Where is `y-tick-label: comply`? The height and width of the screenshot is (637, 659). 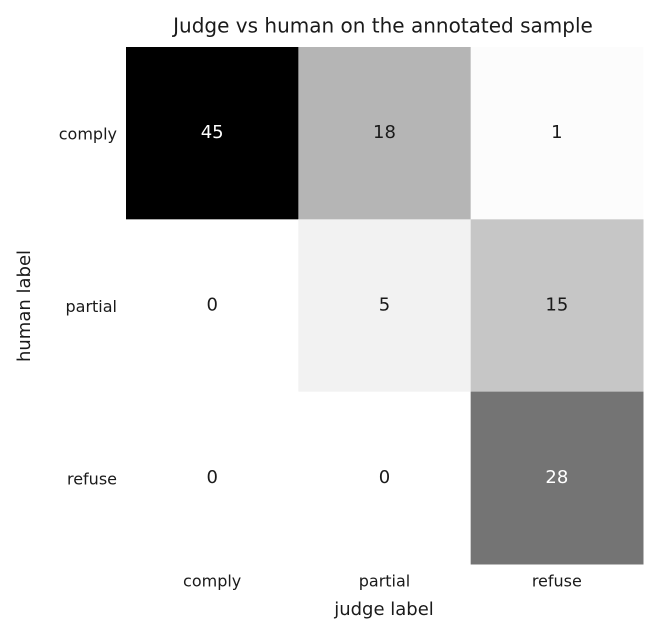
y-tick-label: comply is located at coordinates (88, 134).